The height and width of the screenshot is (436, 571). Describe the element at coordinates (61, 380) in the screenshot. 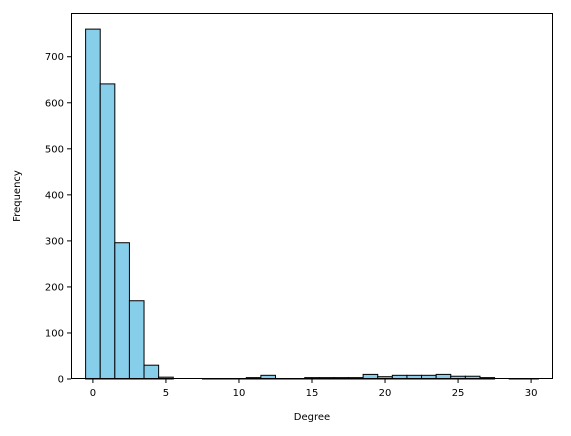

I see `y-tick-label: 0` at that location.